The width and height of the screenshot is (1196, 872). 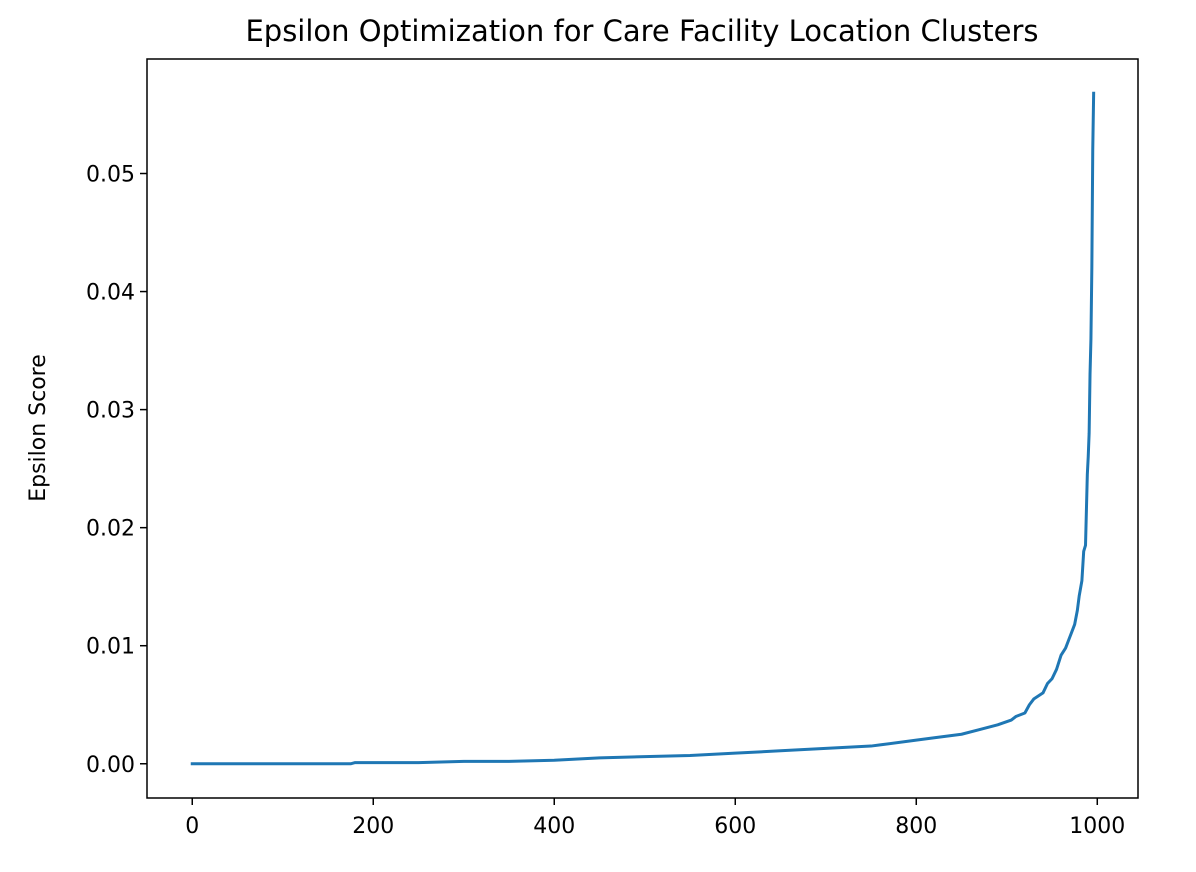 I want to click on x-tick-label: 800, so click(x=916, y=826).